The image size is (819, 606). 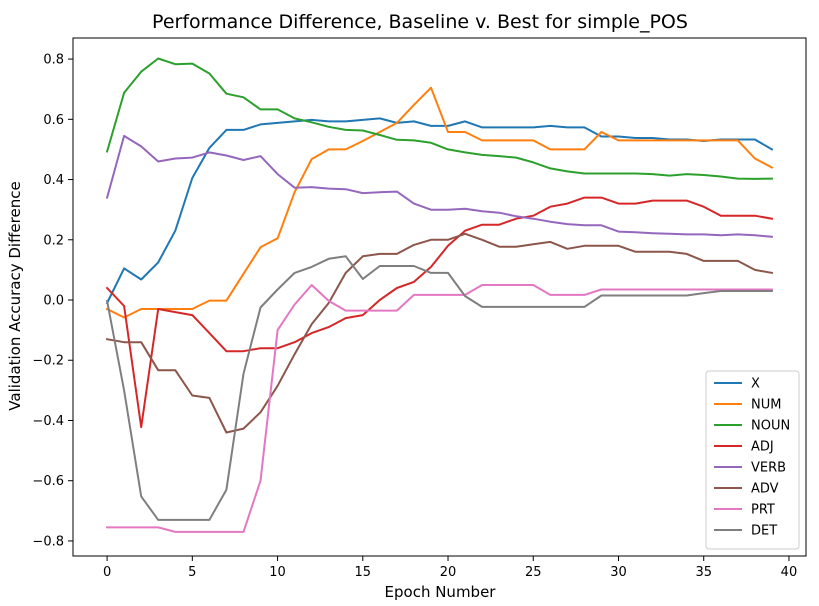 What do you see at coordinates (48, 421) in the screenshot?
I see `y-tick-label: −0.4` at bounding box center [48, 421].